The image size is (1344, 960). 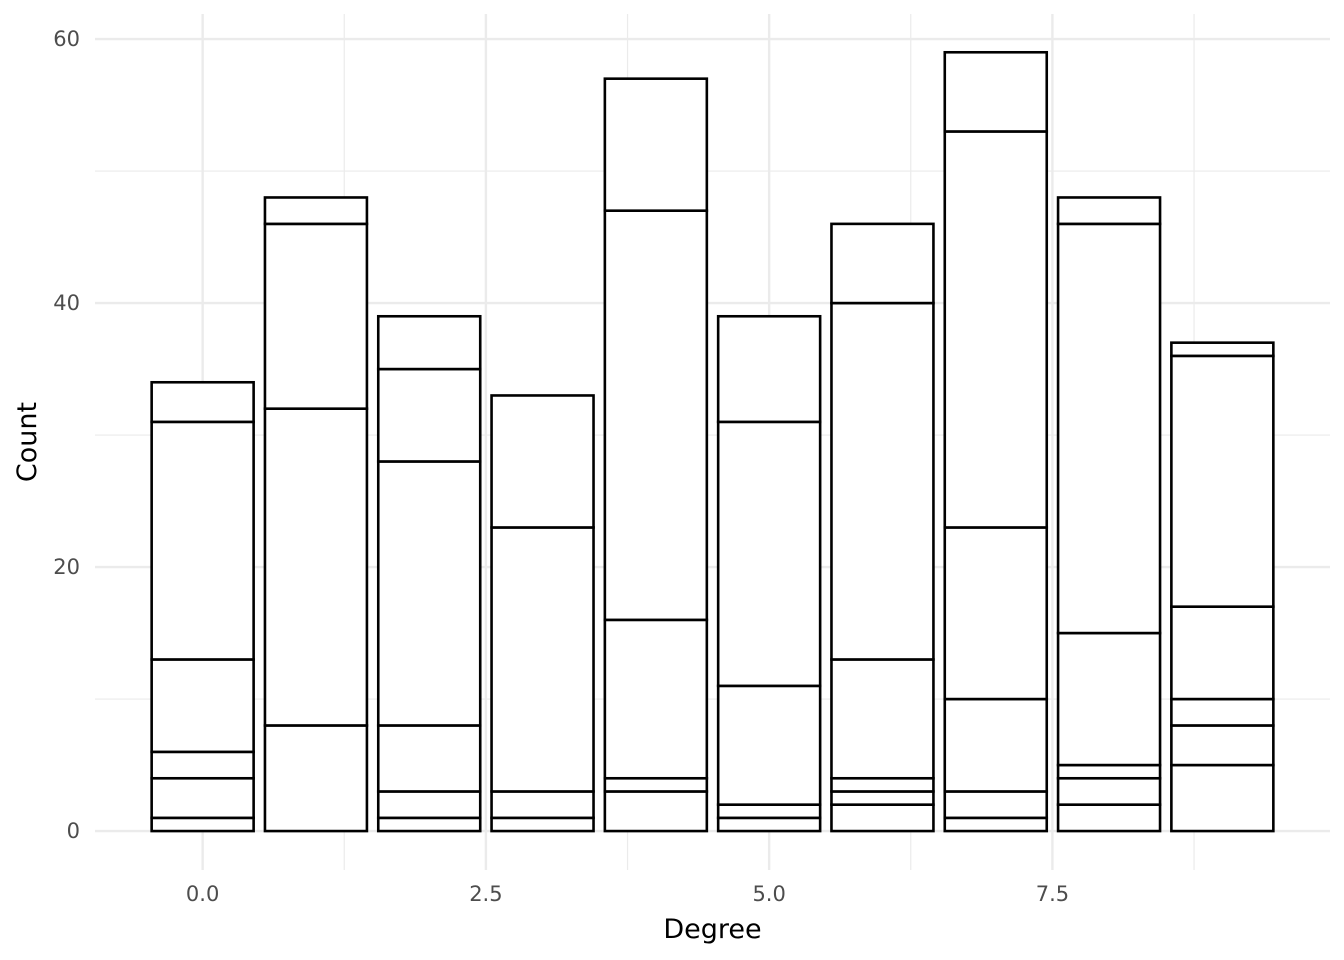 I want to click on x-tick-label: 7.5, so click(x=1052, y=894).